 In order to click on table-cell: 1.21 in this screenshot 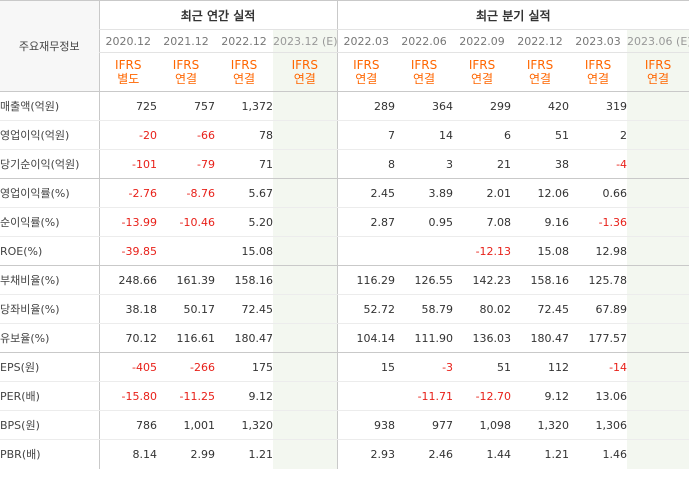, I will do `click(557, 454)`.